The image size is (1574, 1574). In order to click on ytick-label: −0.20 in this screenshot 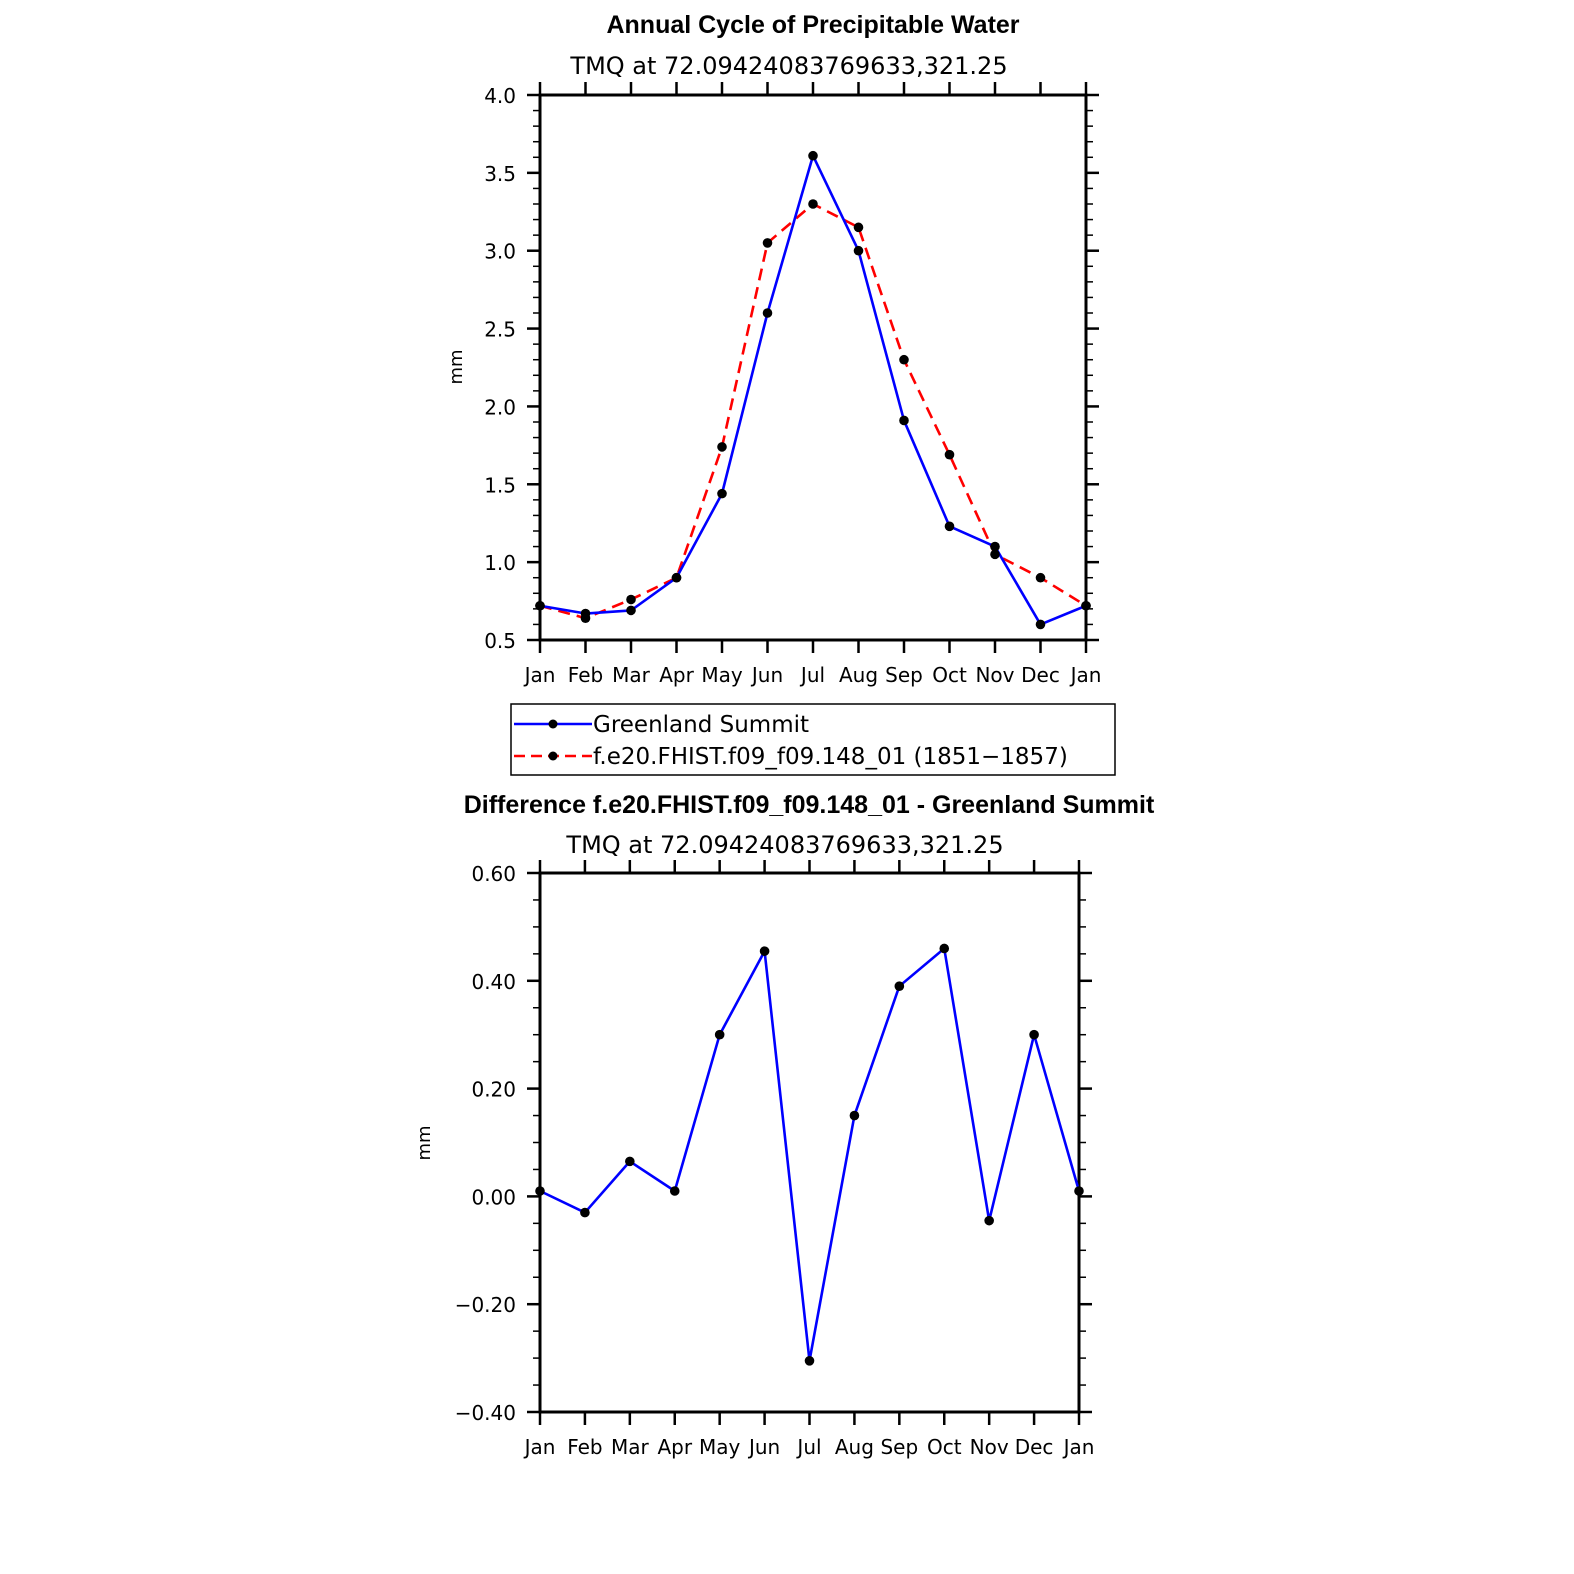, I will do `click(485, 1305)`.